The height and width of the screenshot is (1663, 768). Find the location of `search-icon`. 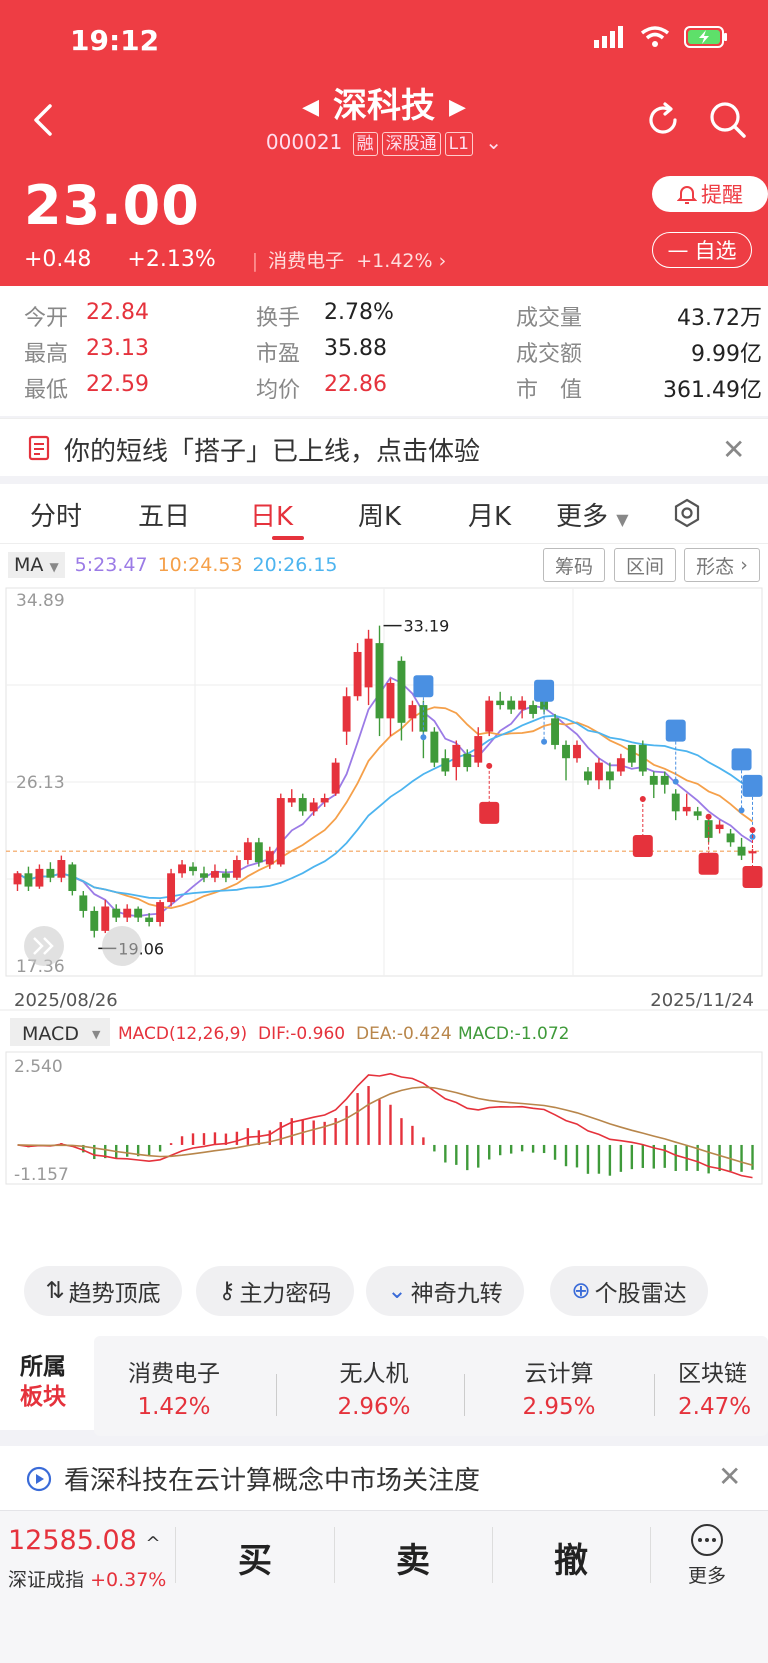

search-icon is located at coordinates (728, 120).